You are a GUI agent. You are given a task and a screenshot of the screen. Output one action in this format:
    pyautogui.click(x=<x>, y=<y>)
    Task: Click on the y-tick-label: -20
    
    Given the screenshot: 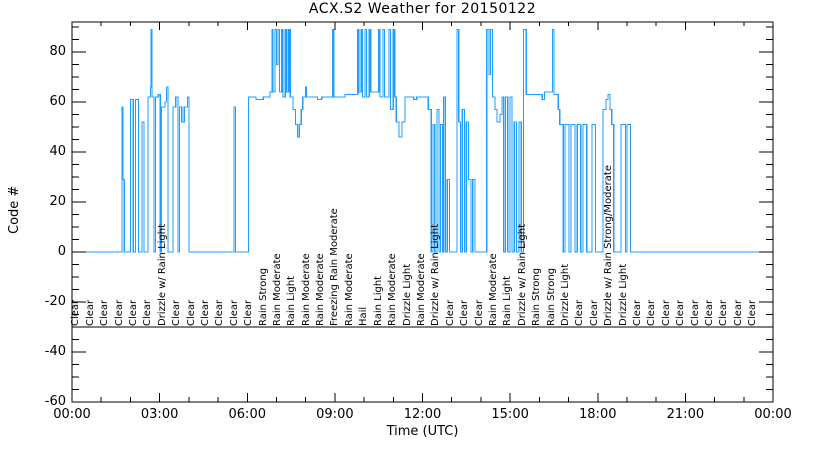 What is the action you would take?
    pyautogui.click(x=55, y=301)
    